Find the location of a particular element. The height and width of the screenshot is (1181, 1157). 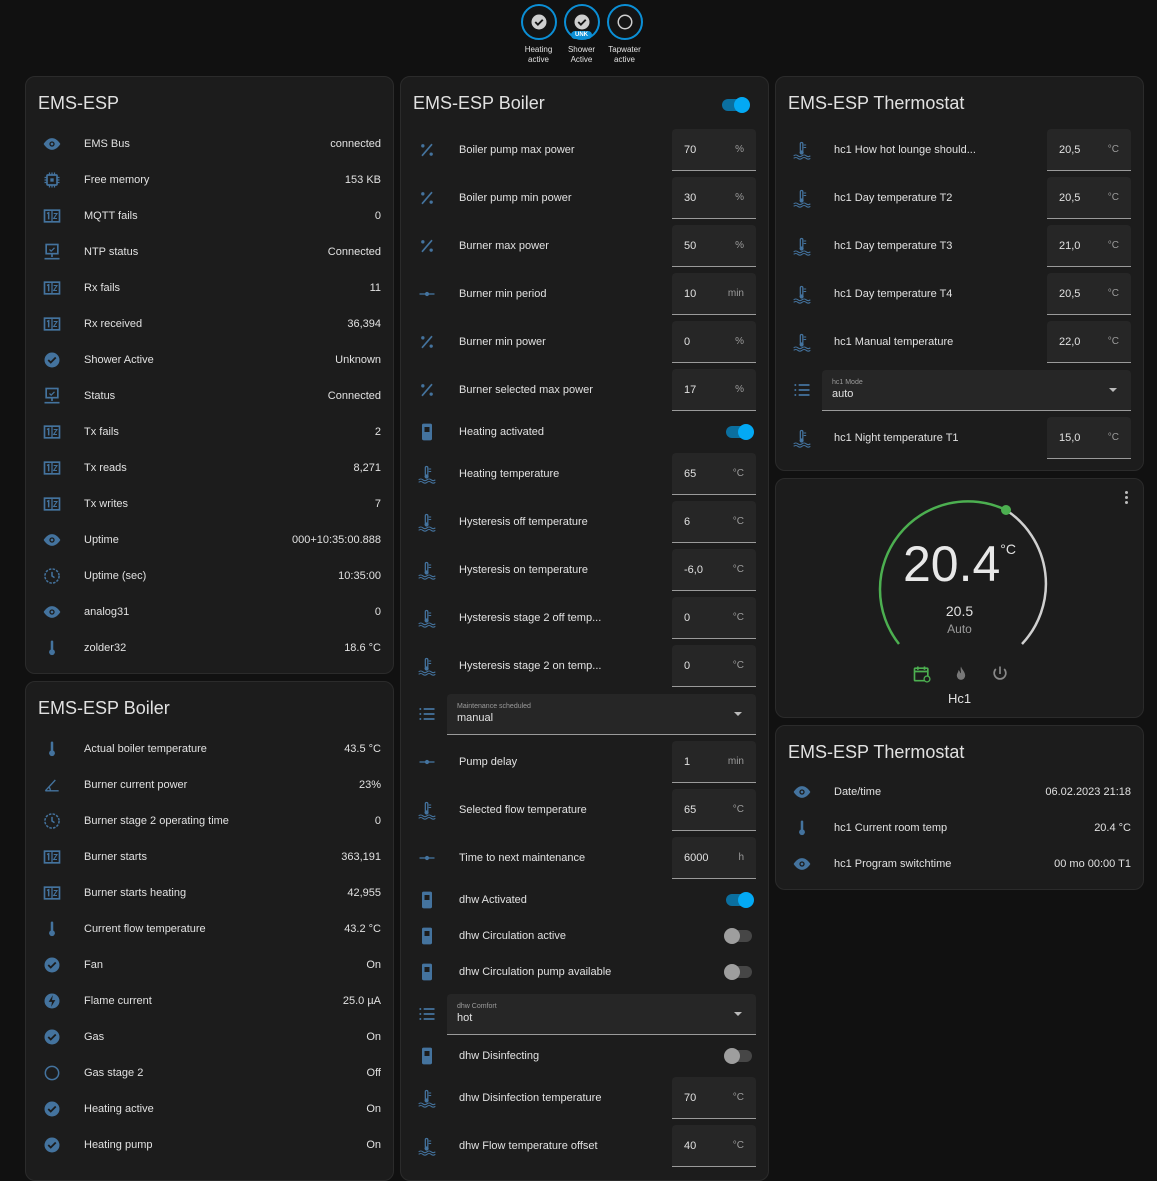

circle-outline-icon is located at coordinates (52, 1073).